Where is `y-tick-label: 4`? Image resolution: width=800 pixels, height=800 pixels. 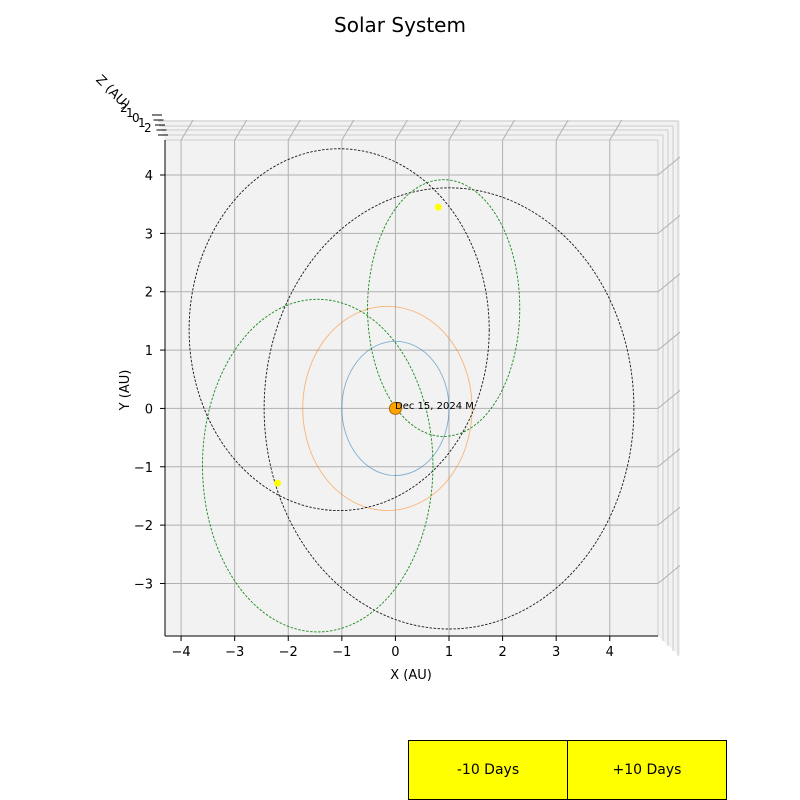
y-tick-label: 4 is located at coordinates (149, 176).